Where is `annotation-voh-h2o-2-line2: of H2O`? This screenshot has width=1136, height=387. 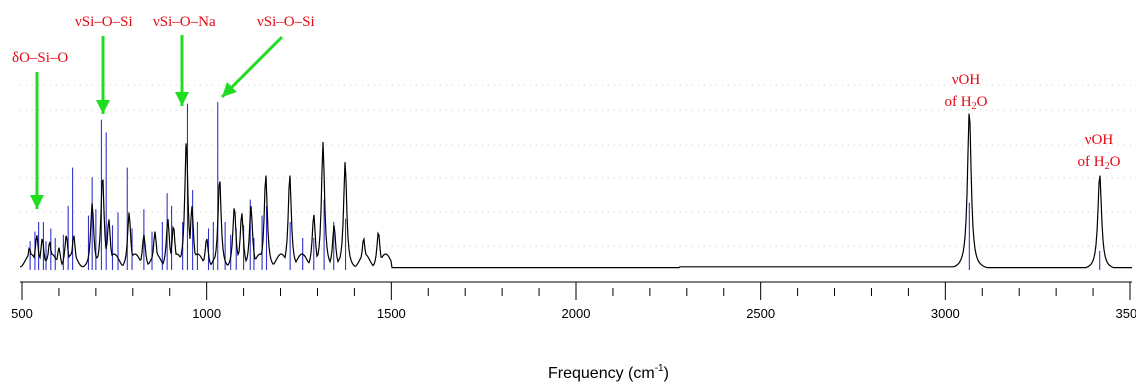
annotation-voh-h2o-2-line2: of H2O is located at coordinates (1099, 163).